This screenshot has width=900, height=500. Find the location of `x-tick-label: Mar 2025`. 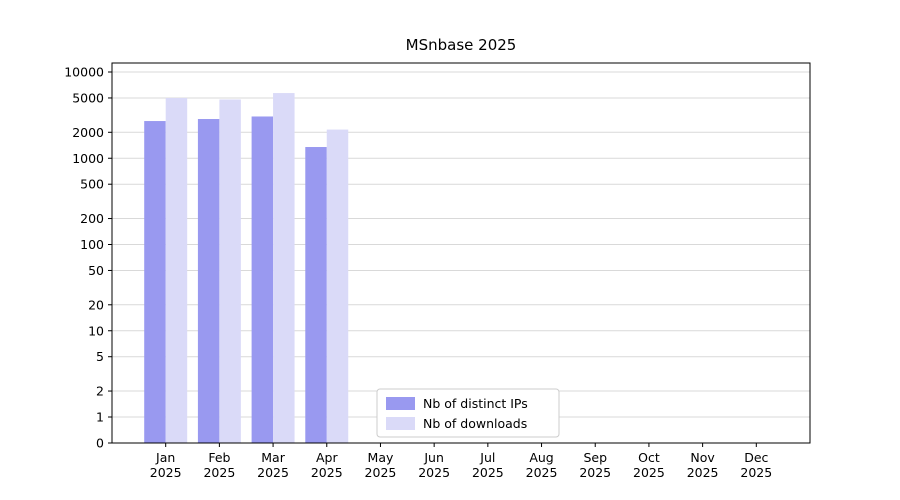

x-tick-label: Mar 2025 is located at coordinates (273, 465).